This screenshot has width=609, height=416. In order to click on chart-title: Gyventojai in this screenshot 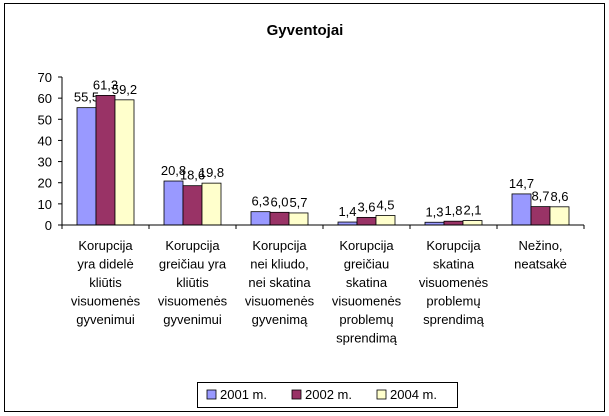, I will do `click(305, 30)`.